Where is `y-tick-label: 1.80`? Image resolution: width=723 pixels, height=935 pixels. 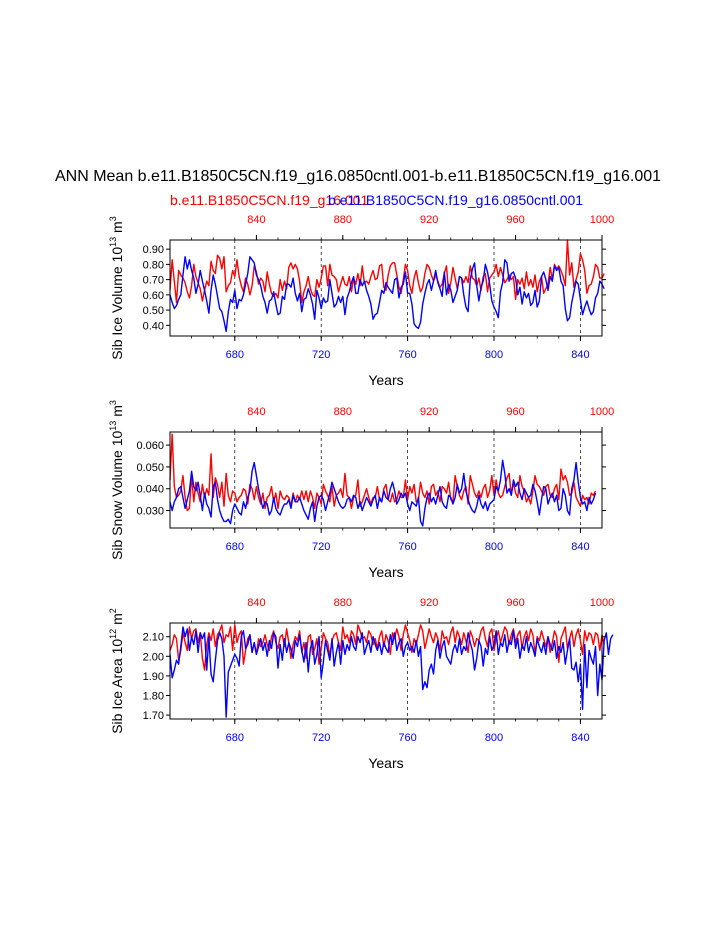 y-tick-label: 1.80 is located at coordinates (153, 696).